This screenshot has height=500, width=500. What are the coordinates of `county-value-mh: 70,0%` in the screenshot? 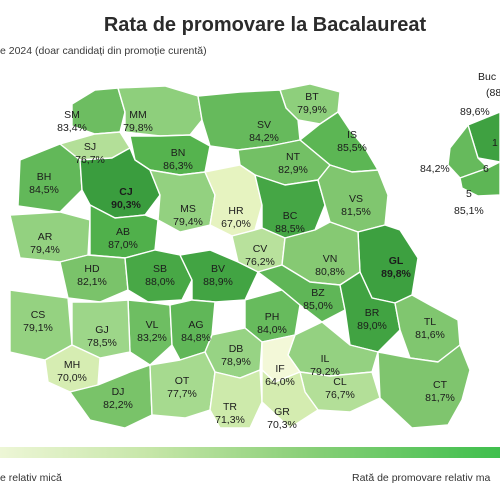 It's located at (72, 378).